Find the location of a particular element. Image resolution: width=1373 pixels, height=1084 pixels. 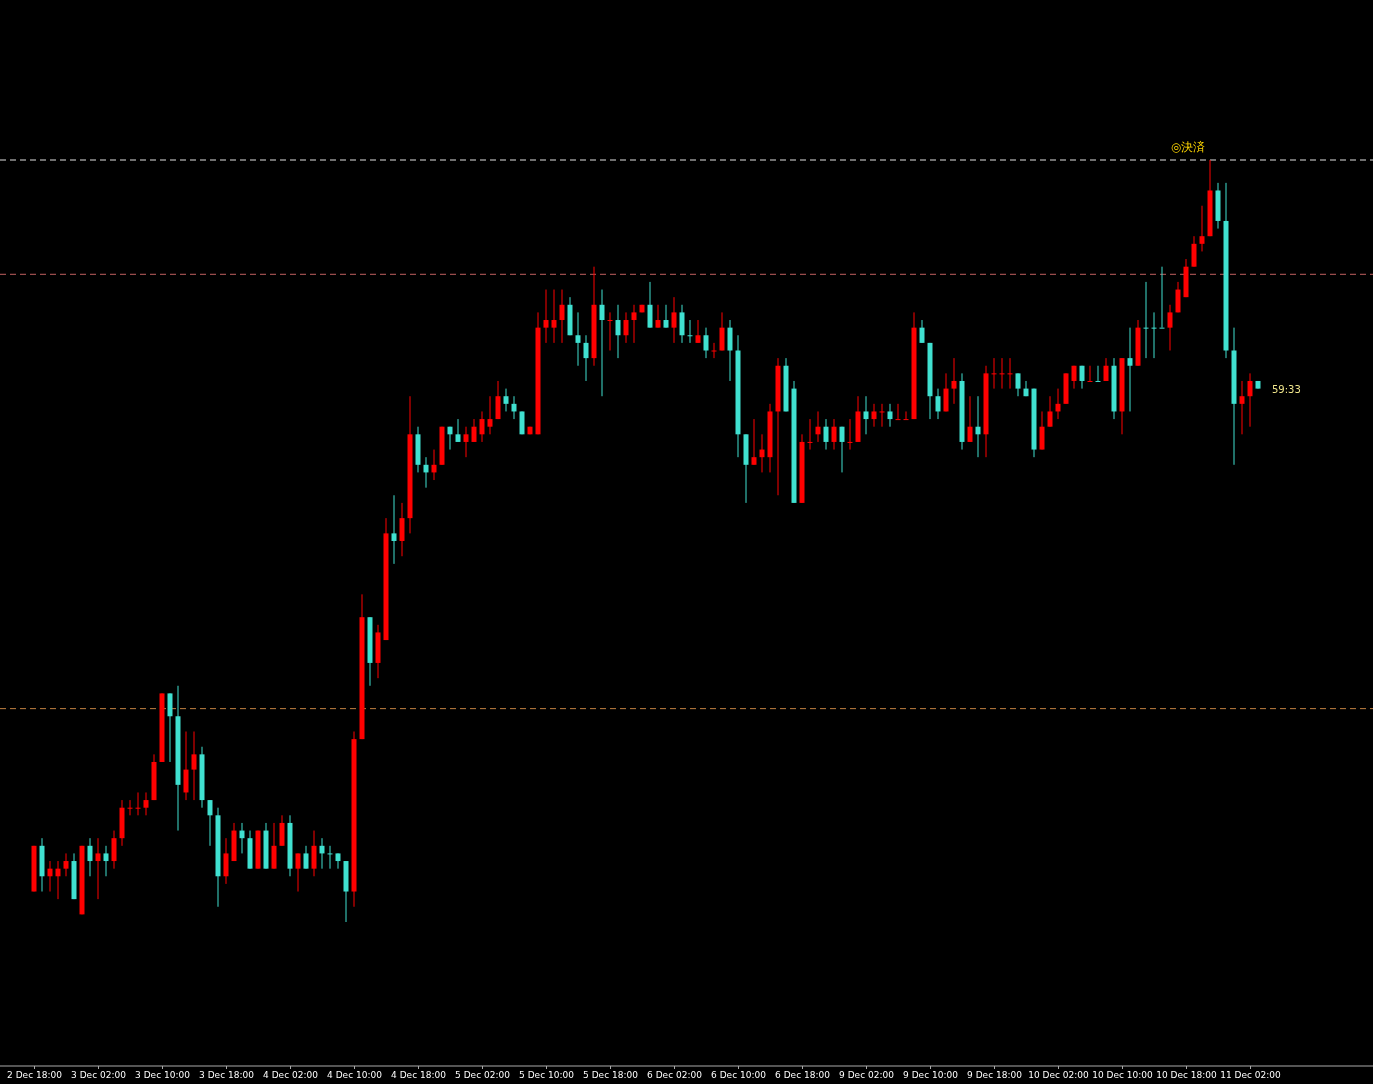

x-tick-label: 5 Dec 02:00 is located at coordinates (483, 1075).